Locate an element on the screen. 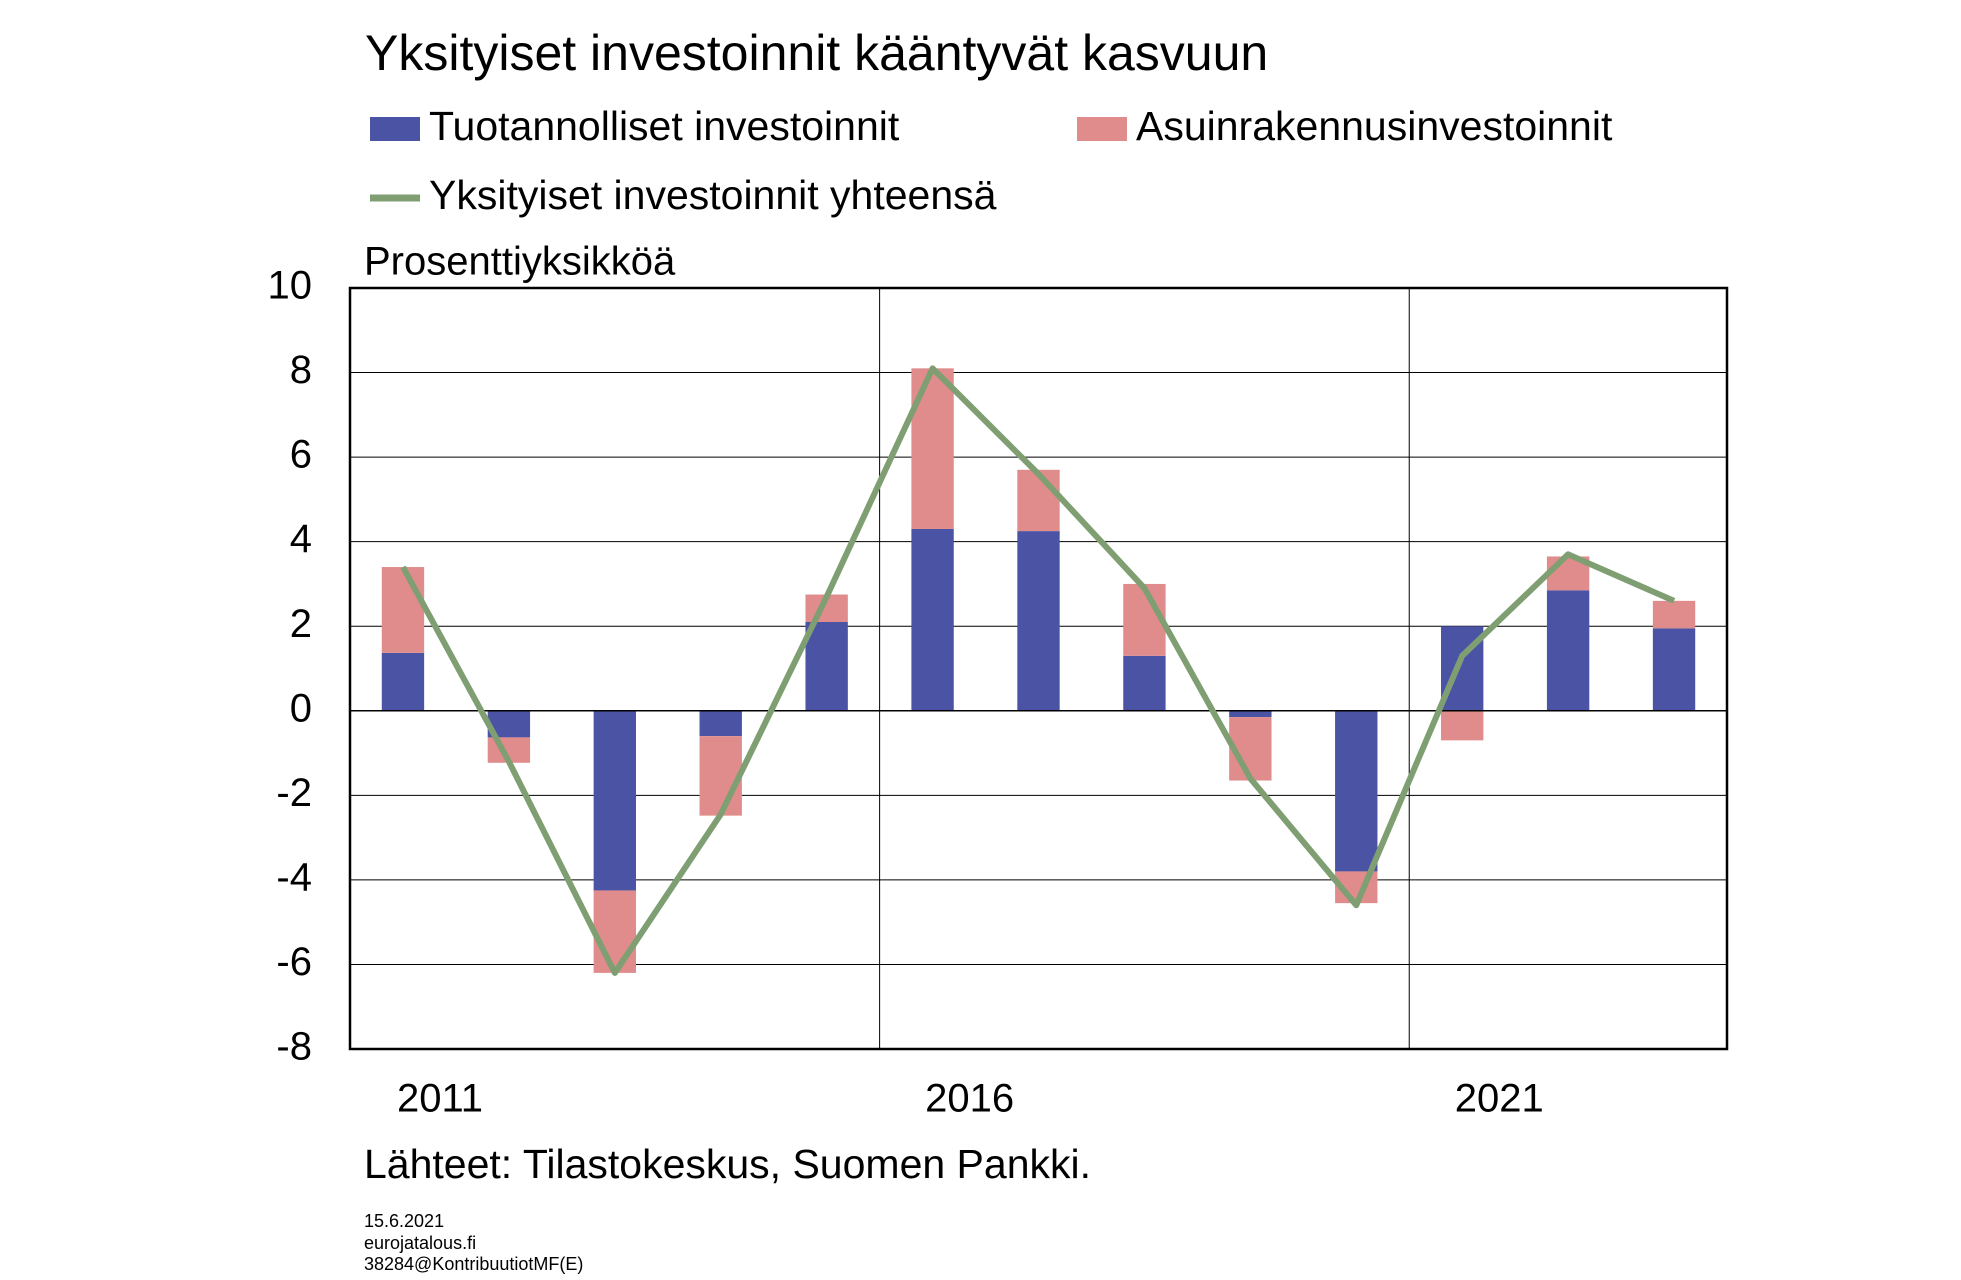 The width and height of the screenshot is (1961, 1280). y-tick-label: 6 is located at coordinates (301, 455).